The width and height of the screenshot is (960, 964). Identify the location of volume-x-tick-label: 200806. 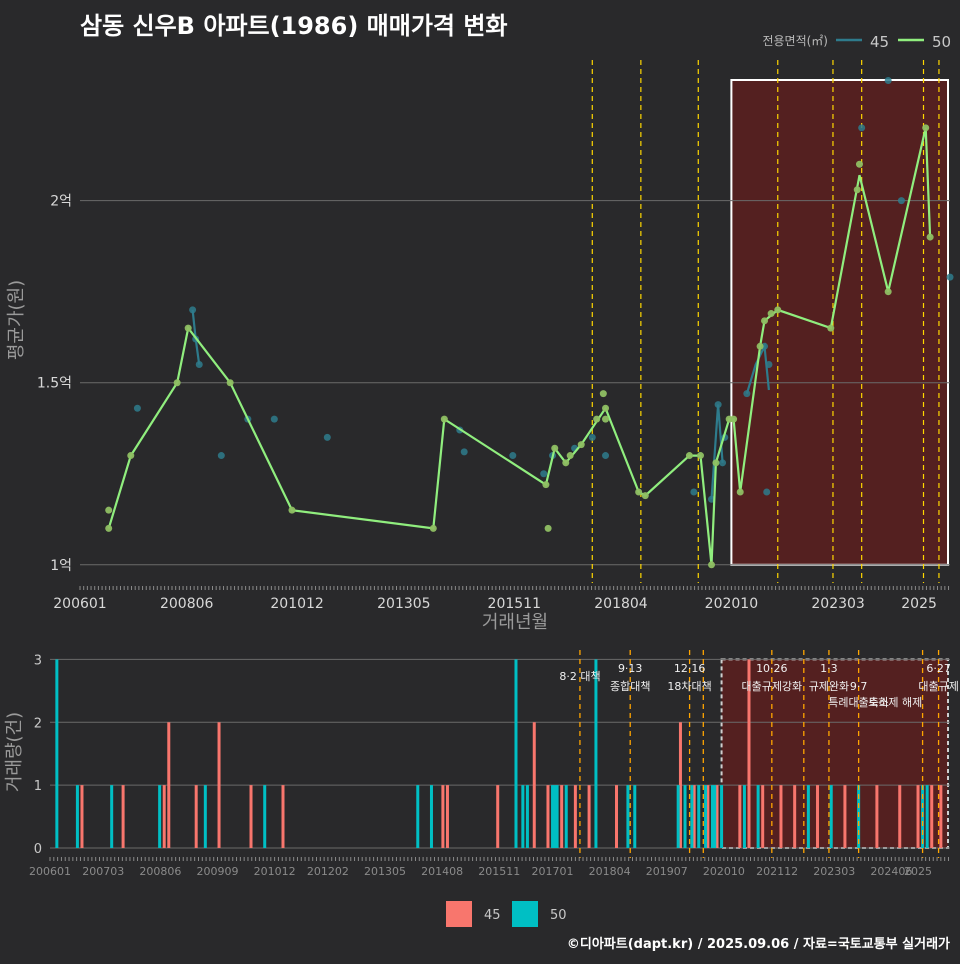
(160, 871).